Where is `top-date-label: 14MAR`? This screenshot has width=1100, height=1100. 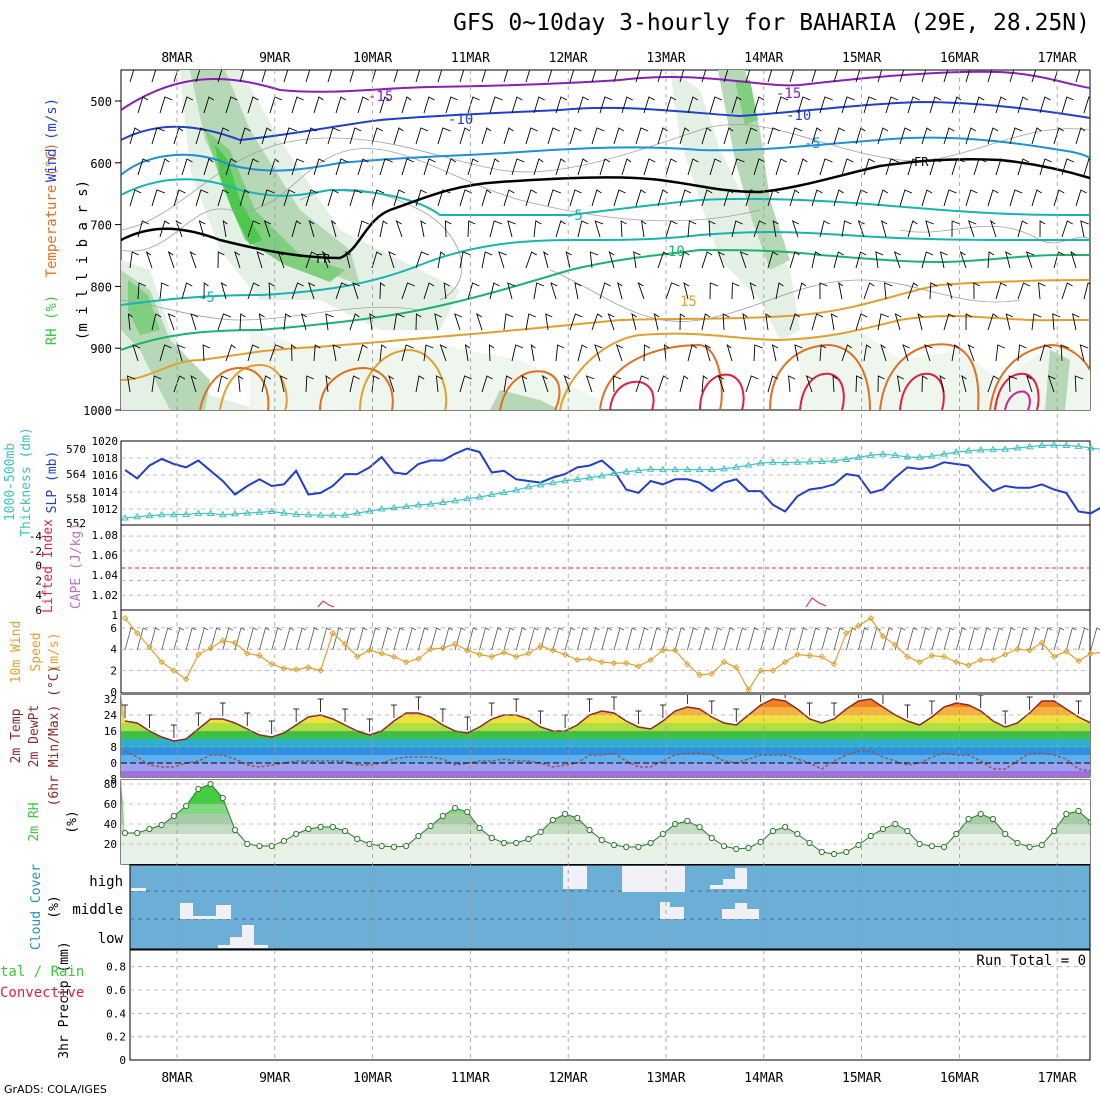
top-date-label: 14MAR is located at coordinates (763, 58).